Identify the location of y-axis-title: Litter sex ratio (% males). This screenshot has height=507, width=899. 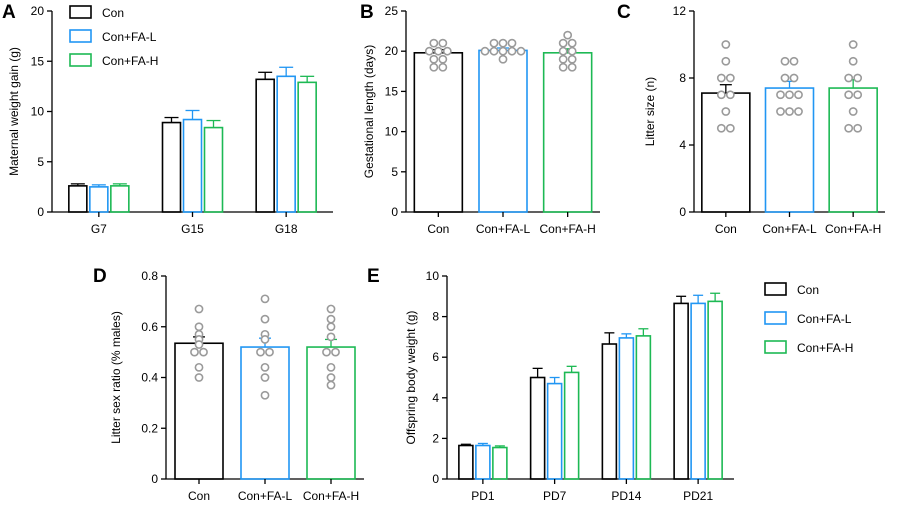
(116, 377).